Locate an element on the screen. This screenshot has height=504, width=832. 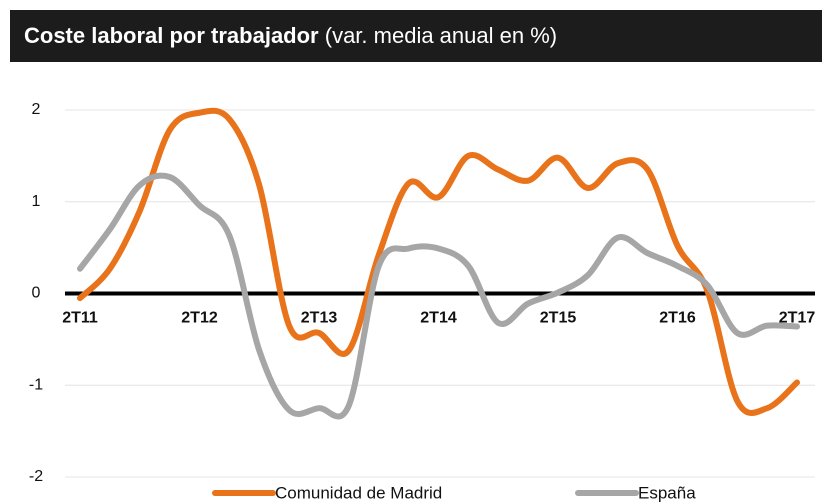
x-tick-label: 2T14 is located at coordinates (438, 318).